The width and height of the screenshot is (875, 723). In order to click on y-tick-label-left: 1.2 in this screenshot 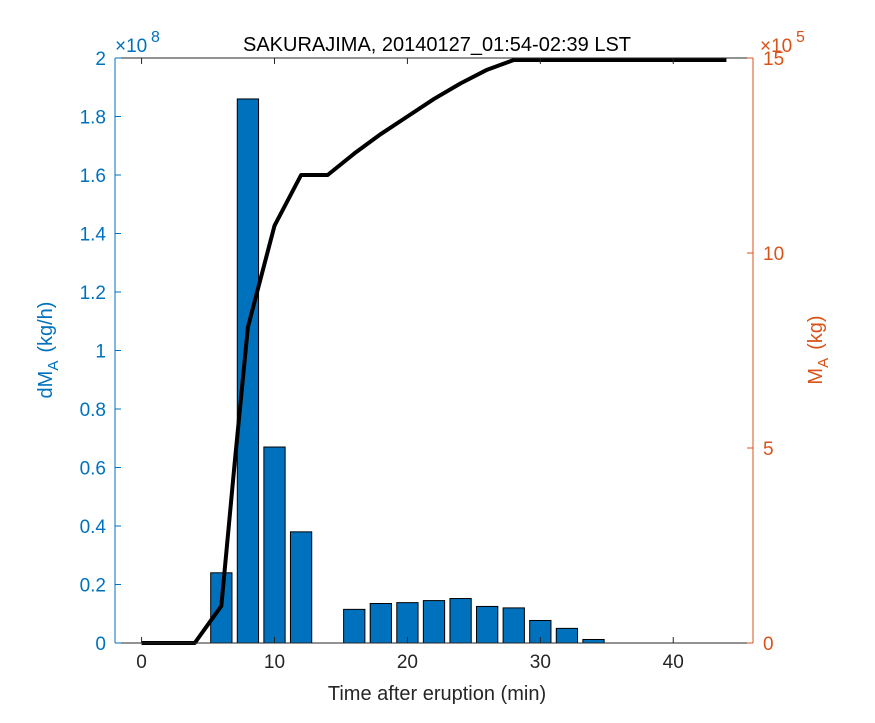, I will do `click(93, 293)`.